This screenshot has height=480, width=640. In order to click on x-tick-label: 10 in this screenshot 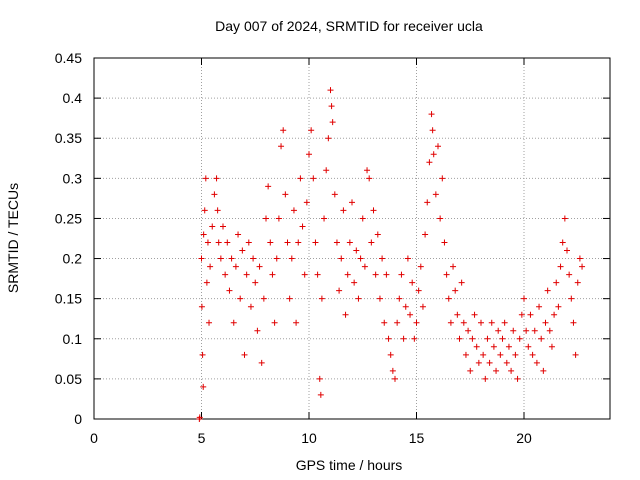, I will do `click(309, 438)`.